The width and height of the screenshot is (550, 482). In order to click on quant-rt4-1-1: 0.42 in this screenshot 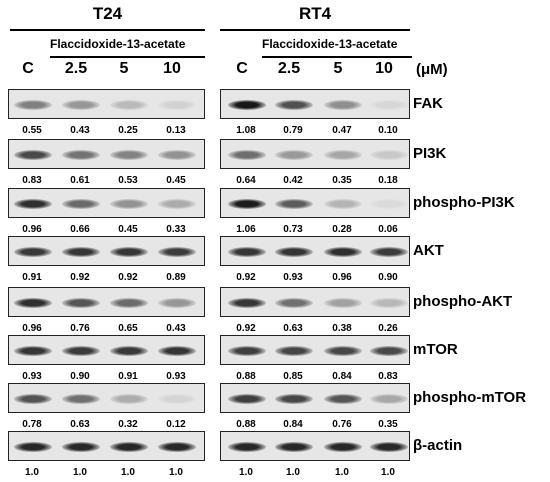, I will do `click(293, 180)`.